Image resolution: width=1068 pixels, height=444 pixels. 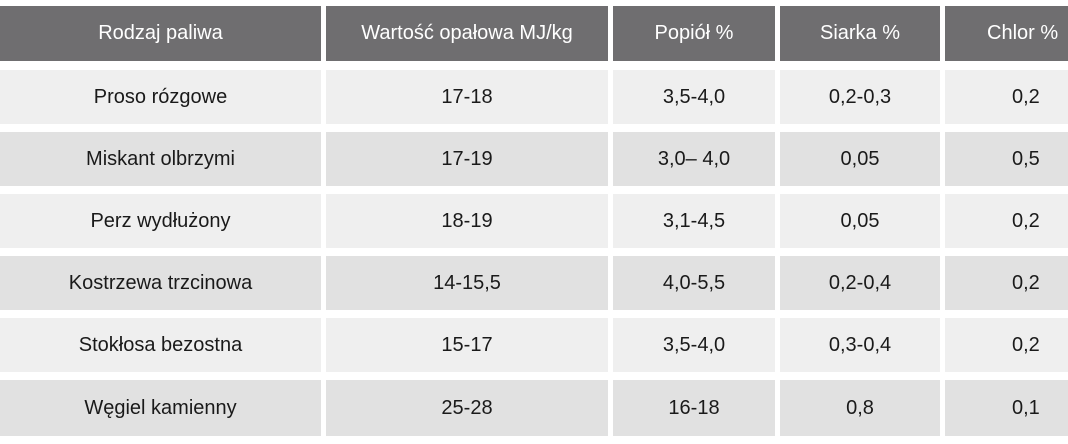 I want to click on cell-calorific-value: 14-15,5, so click(x=467, y=283).